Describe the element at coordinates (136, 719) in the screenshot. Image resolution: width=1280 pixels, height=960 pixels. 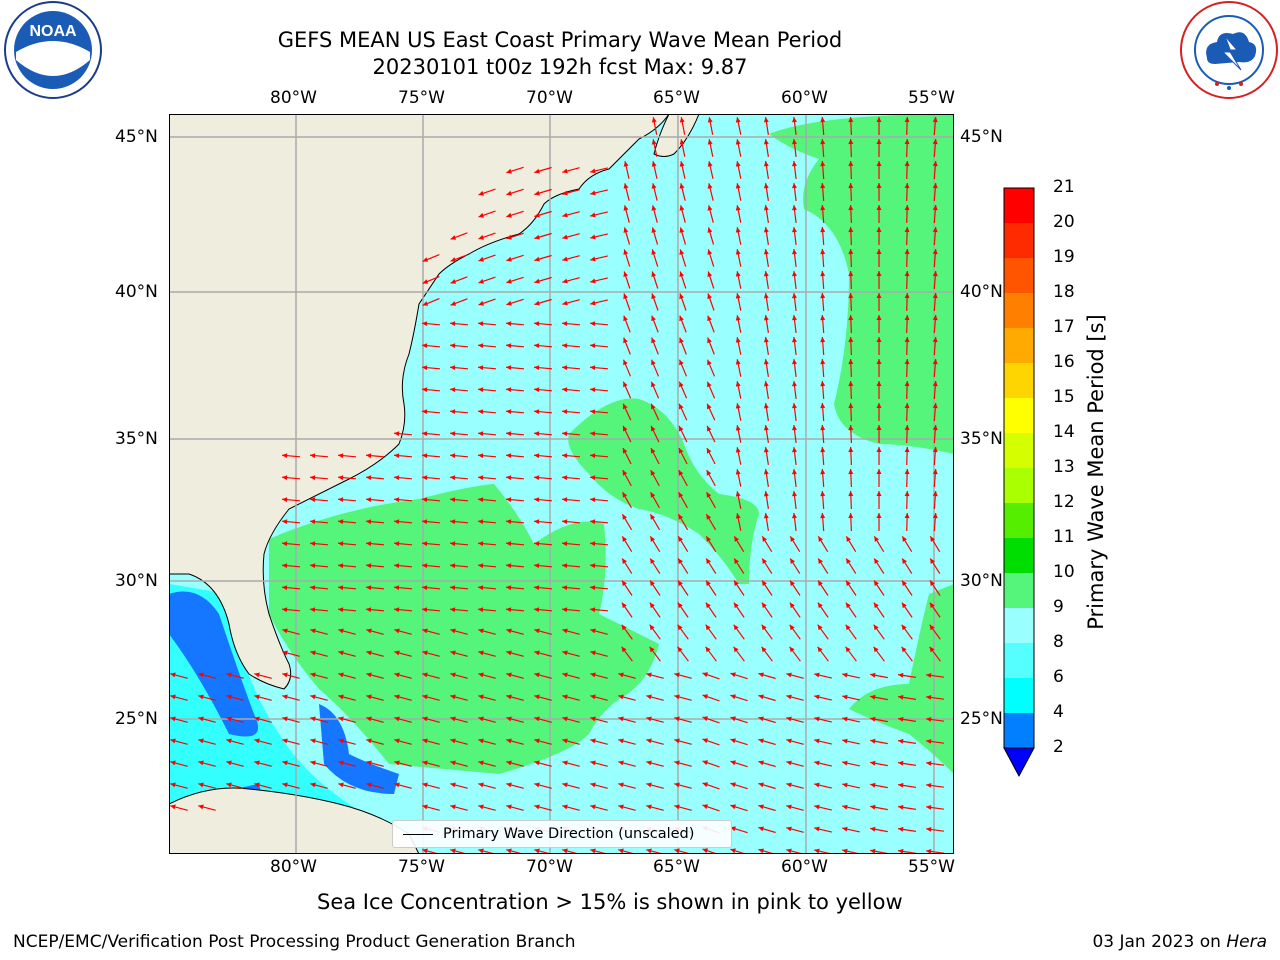
I see `lat-tick-left: 25°N` at that location.